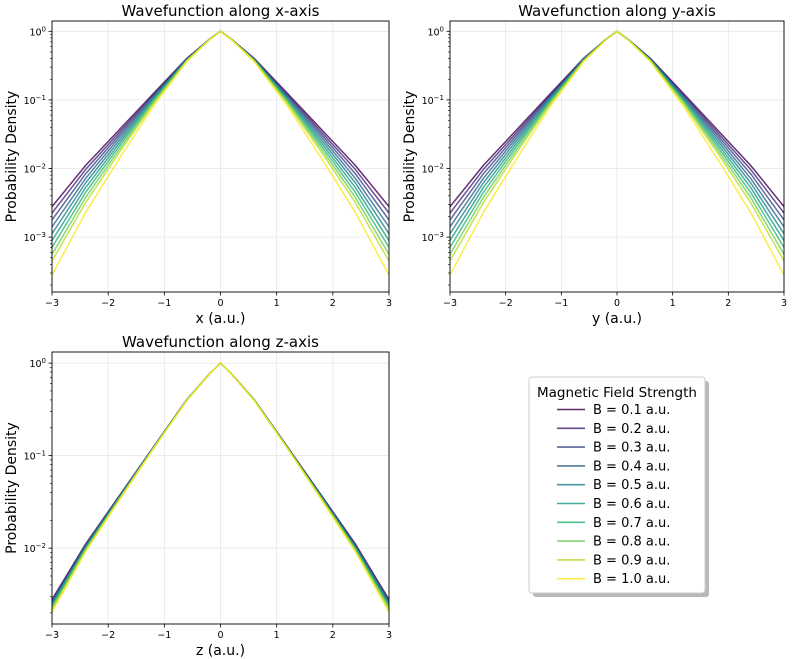 Image resolution: width=793 pixels, height=659 pixels. What do you see at coordinates (631, 448) in the screenshot?
I see `legend-label: B = 0.3 a.u.` at bounding box center [631, 448].